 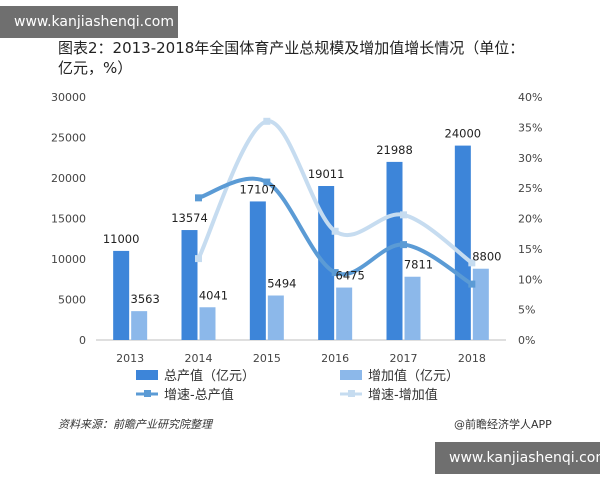 What do you see at coordinates (89, 22) in the screenshot?
I see `watermark-top: www.kanjiashenqi.com` at bounding box center [89, 22].